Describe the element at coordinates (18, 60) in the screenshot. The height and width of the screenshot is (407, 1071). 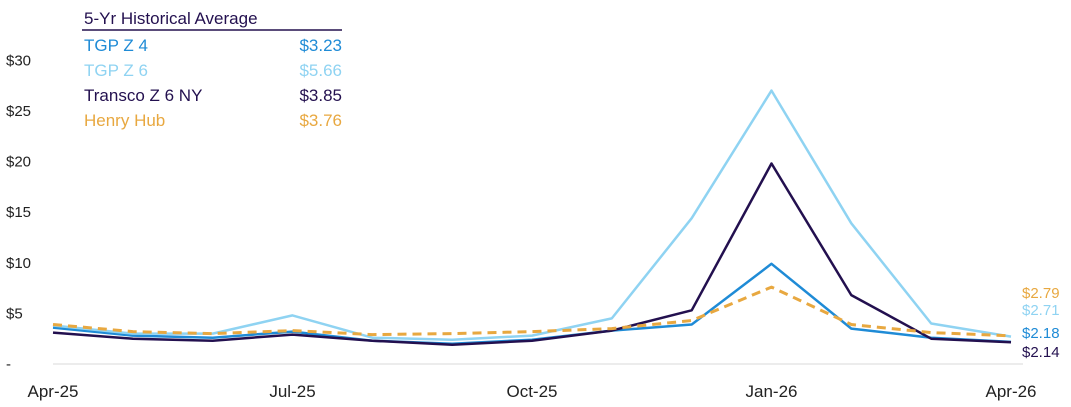
I see `y-tick-label: $30` at that location.